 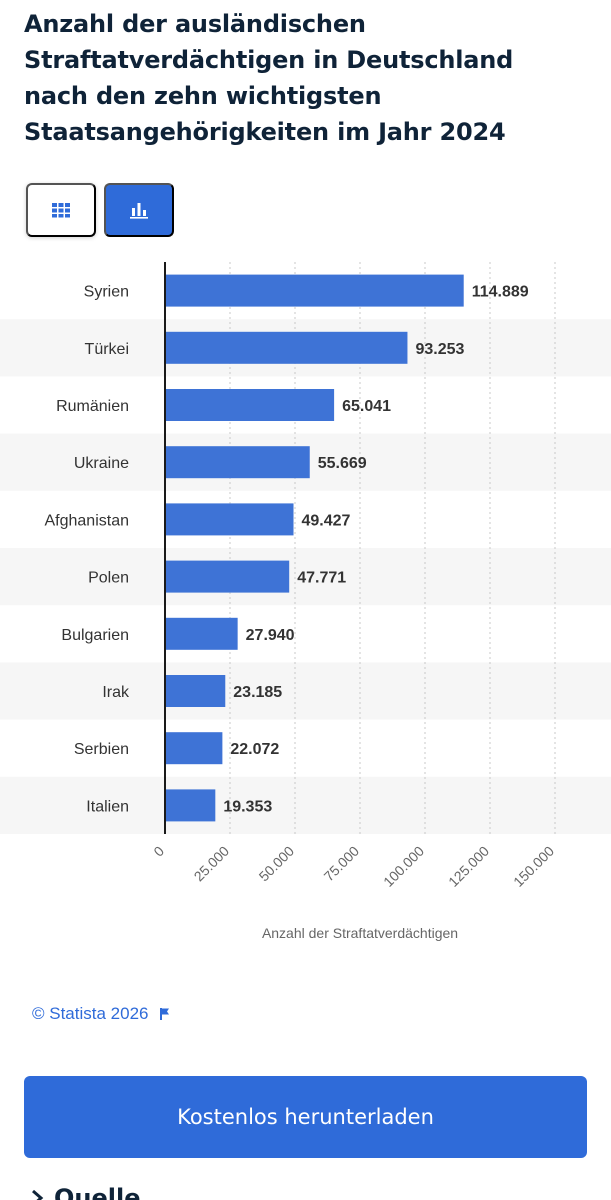 What do you see at coordinates (116, 692) in the screenshot?
I see `category-label: Irak` at bounding box center [116, 692].